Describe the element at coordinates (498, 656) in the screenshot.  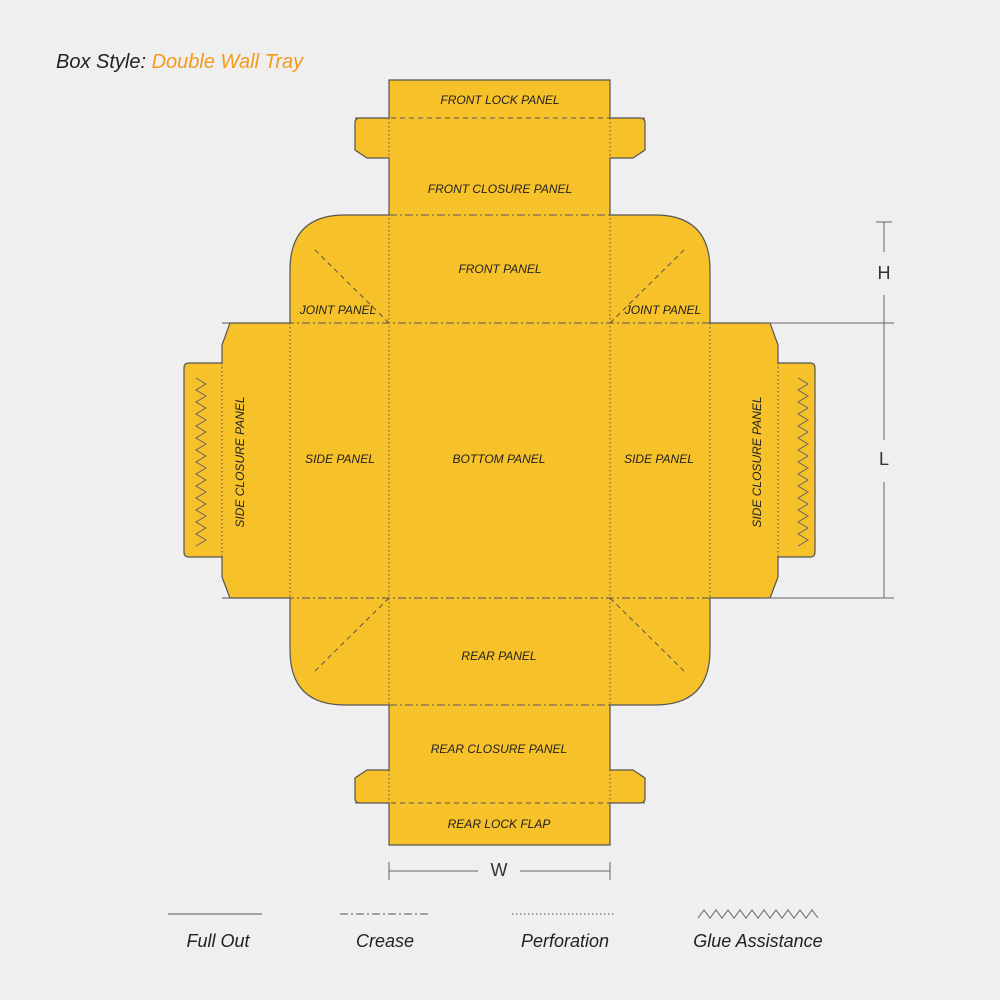
I see `panel-label: REAR PANEL` at that location.